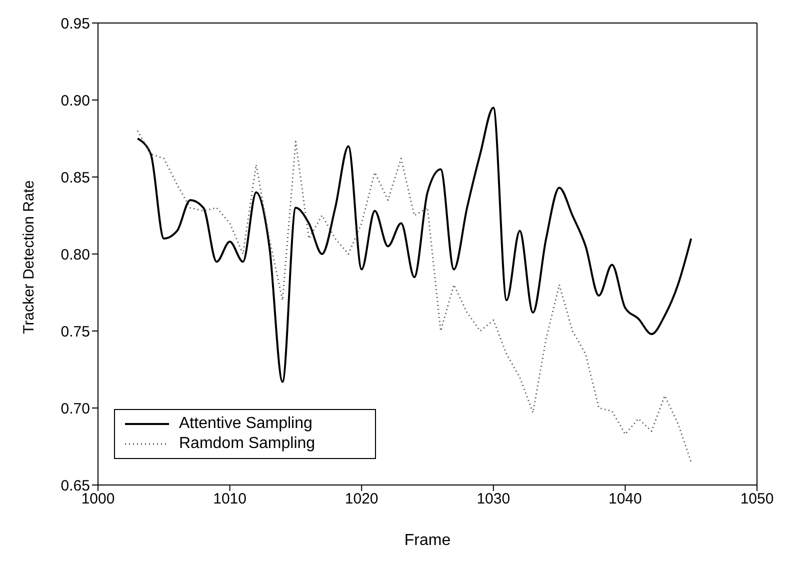 This screenshot has width=786, height=563. Describe the element at coordinates (229, 499) in the screenshot. I see `x-tick-label: 1010` at that location.